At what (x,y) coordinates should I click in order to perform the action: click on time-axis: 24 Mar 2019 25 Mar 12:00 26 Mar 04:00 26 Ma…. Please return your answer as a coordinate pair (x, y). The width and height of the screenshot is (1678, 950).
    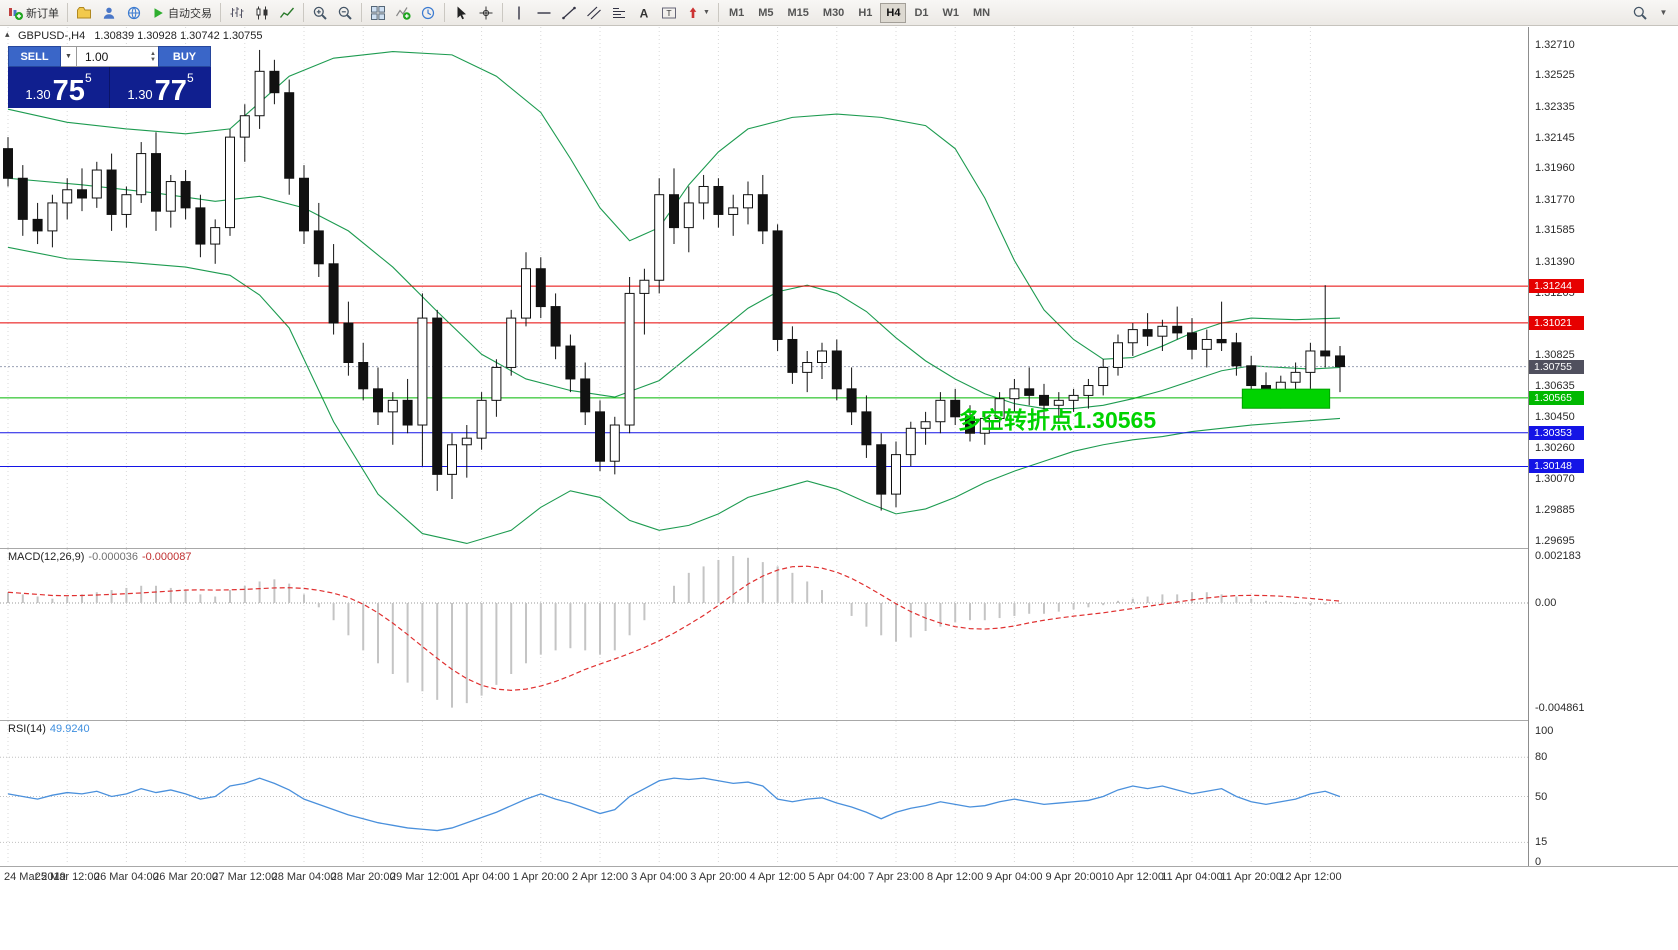
    Looking at the image, I should click on (764, 878).